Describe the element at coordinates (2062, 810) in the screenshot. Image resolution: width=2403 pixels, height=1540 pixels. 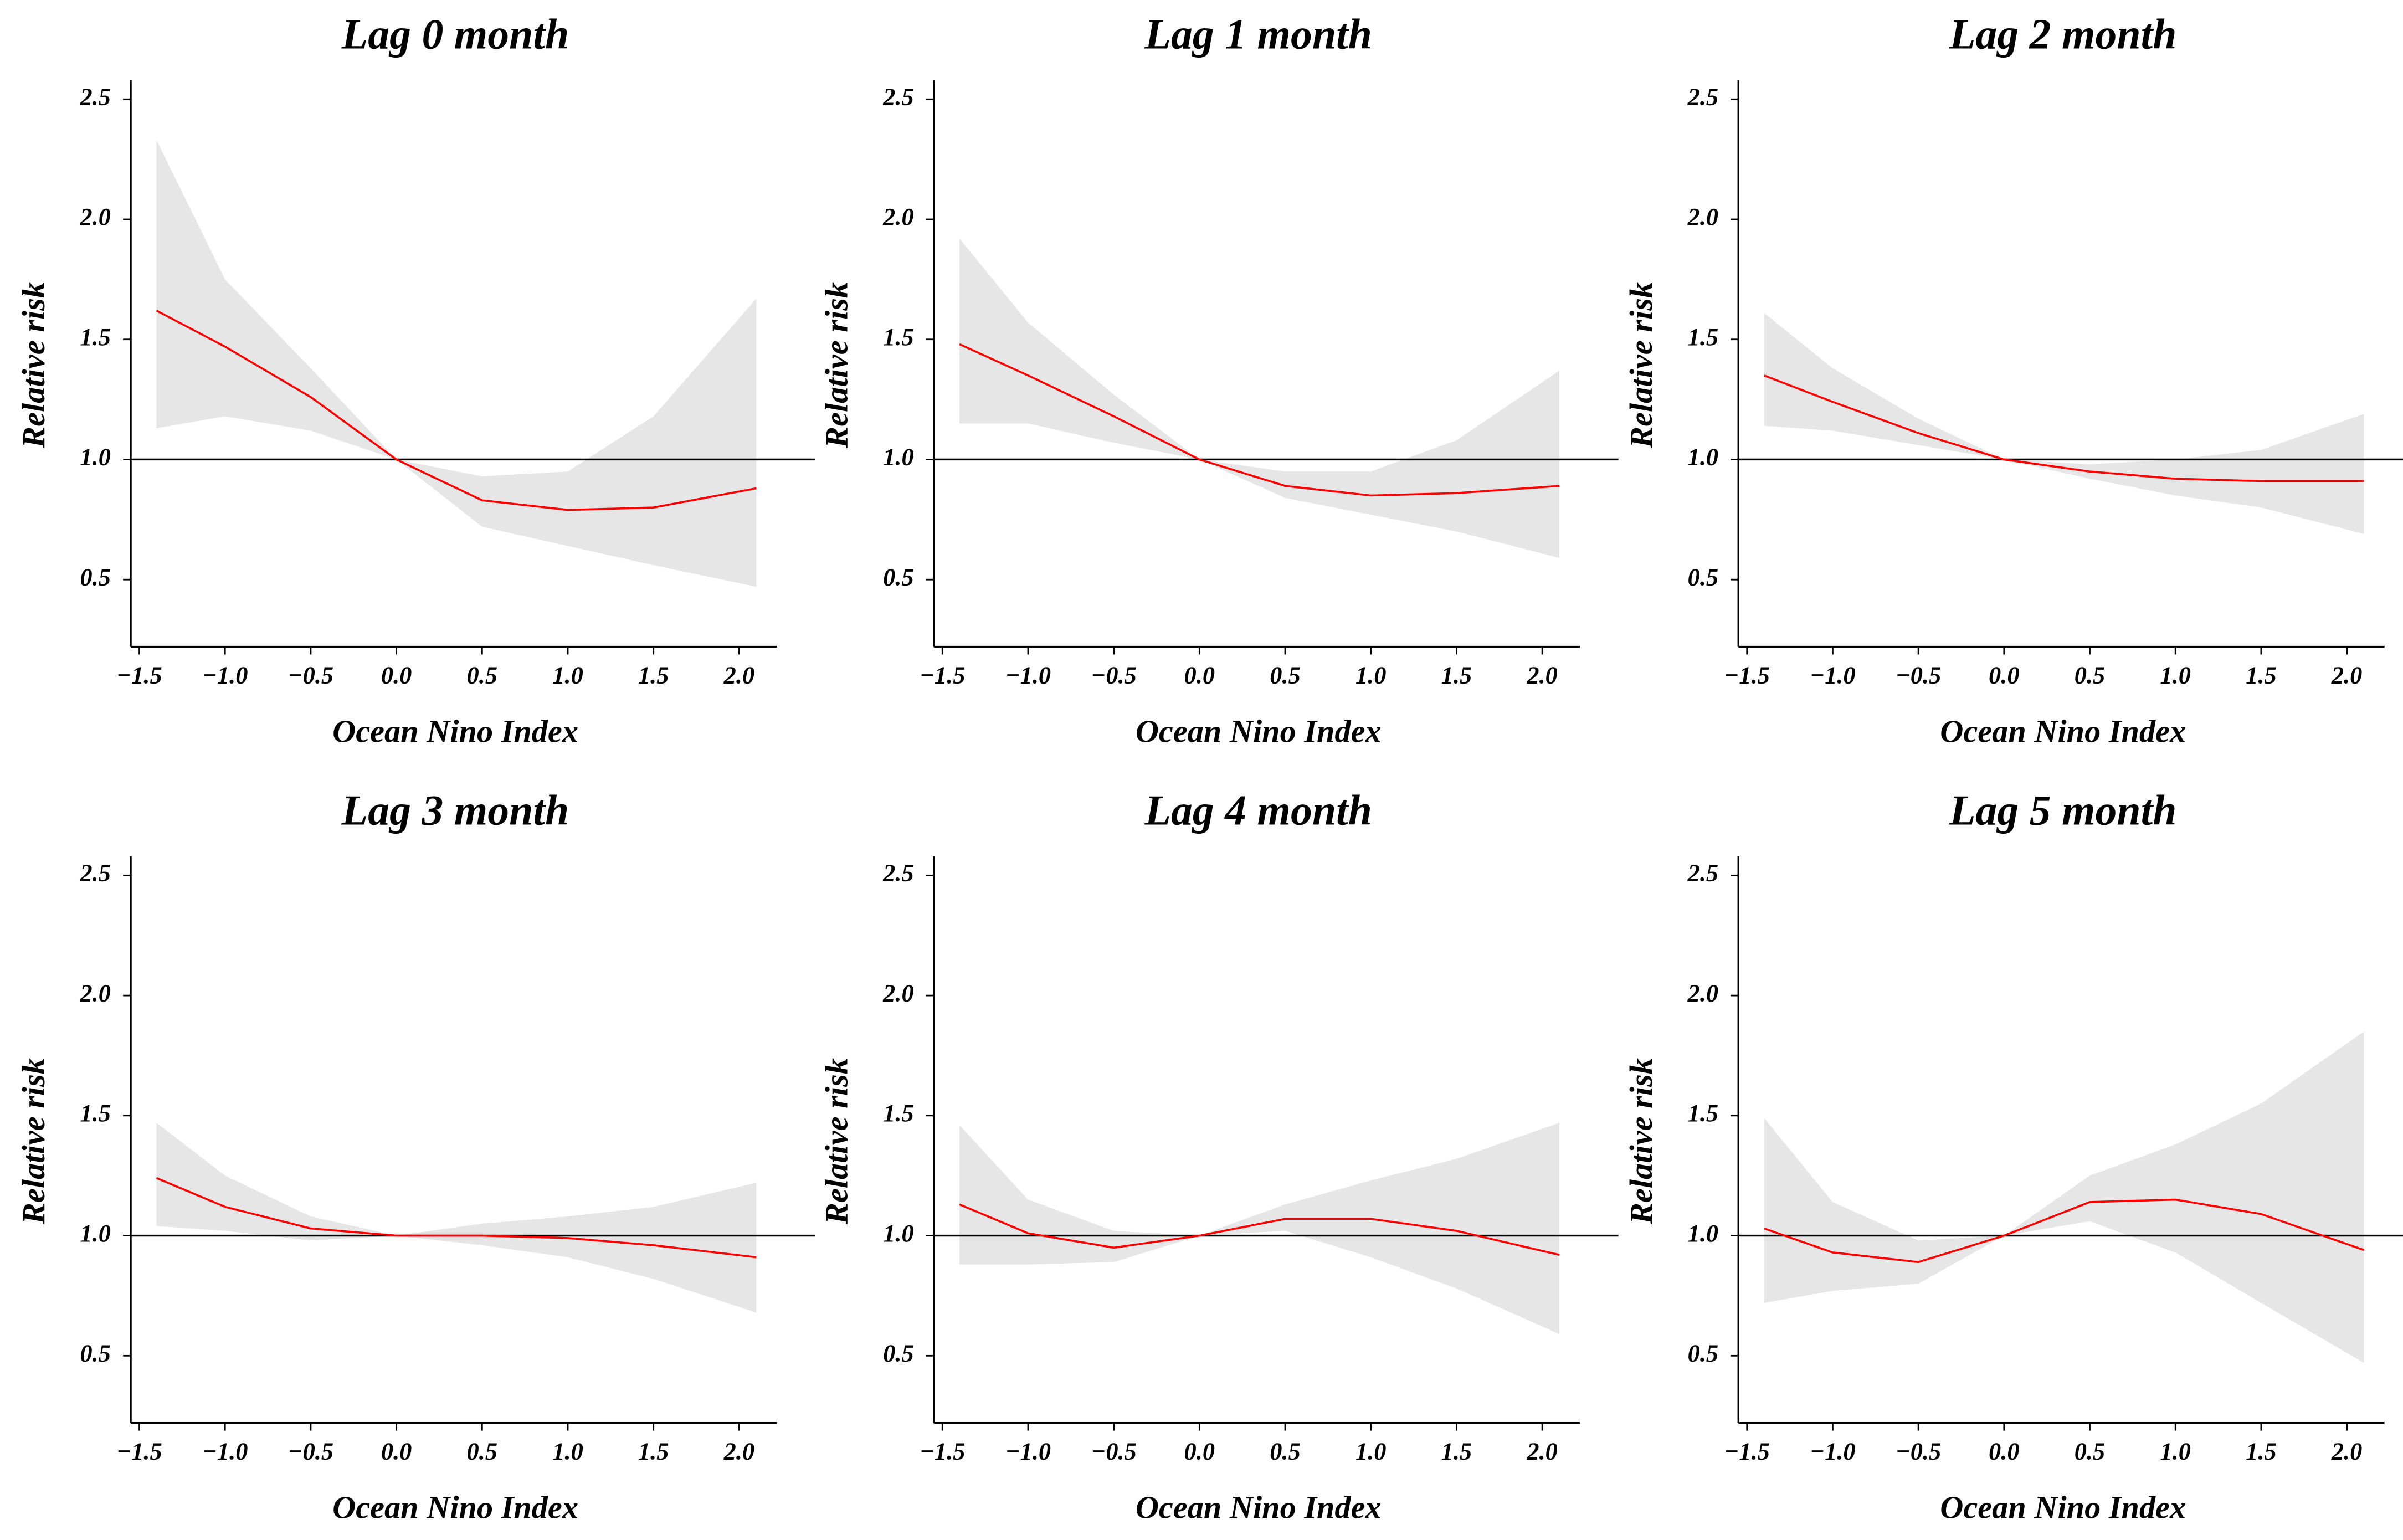
I see `chart-title: Lag 5 month` at that location.